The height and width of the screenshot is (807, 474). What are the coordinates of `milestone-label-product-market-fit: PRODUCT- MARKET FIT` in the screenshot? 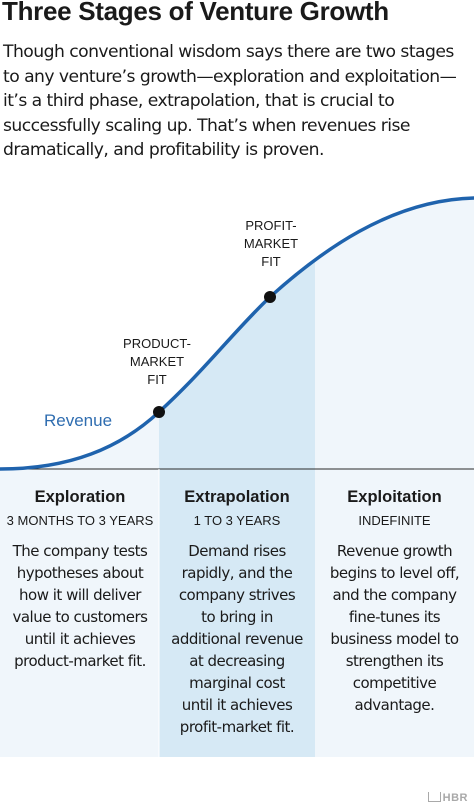 It's located at (157, 361).